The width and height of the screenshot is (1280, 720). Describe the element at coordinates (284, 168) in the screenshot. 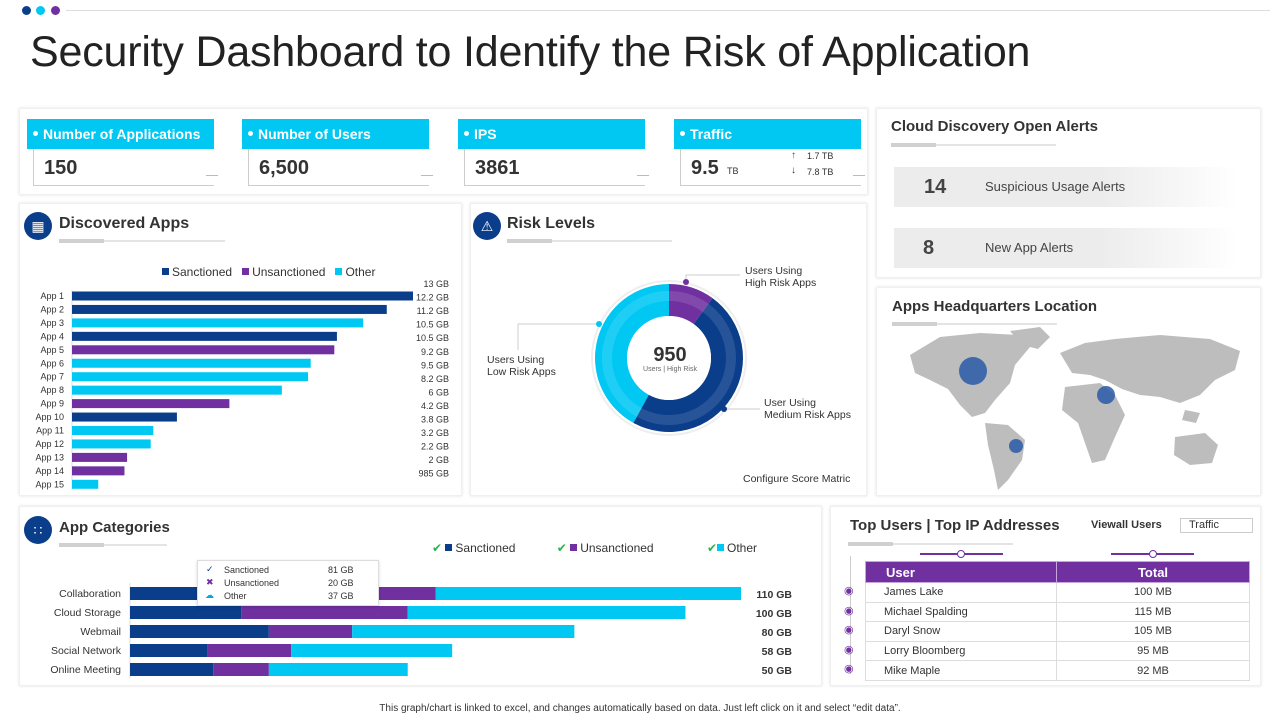

I see `kpi-value: 6,500` at that location.